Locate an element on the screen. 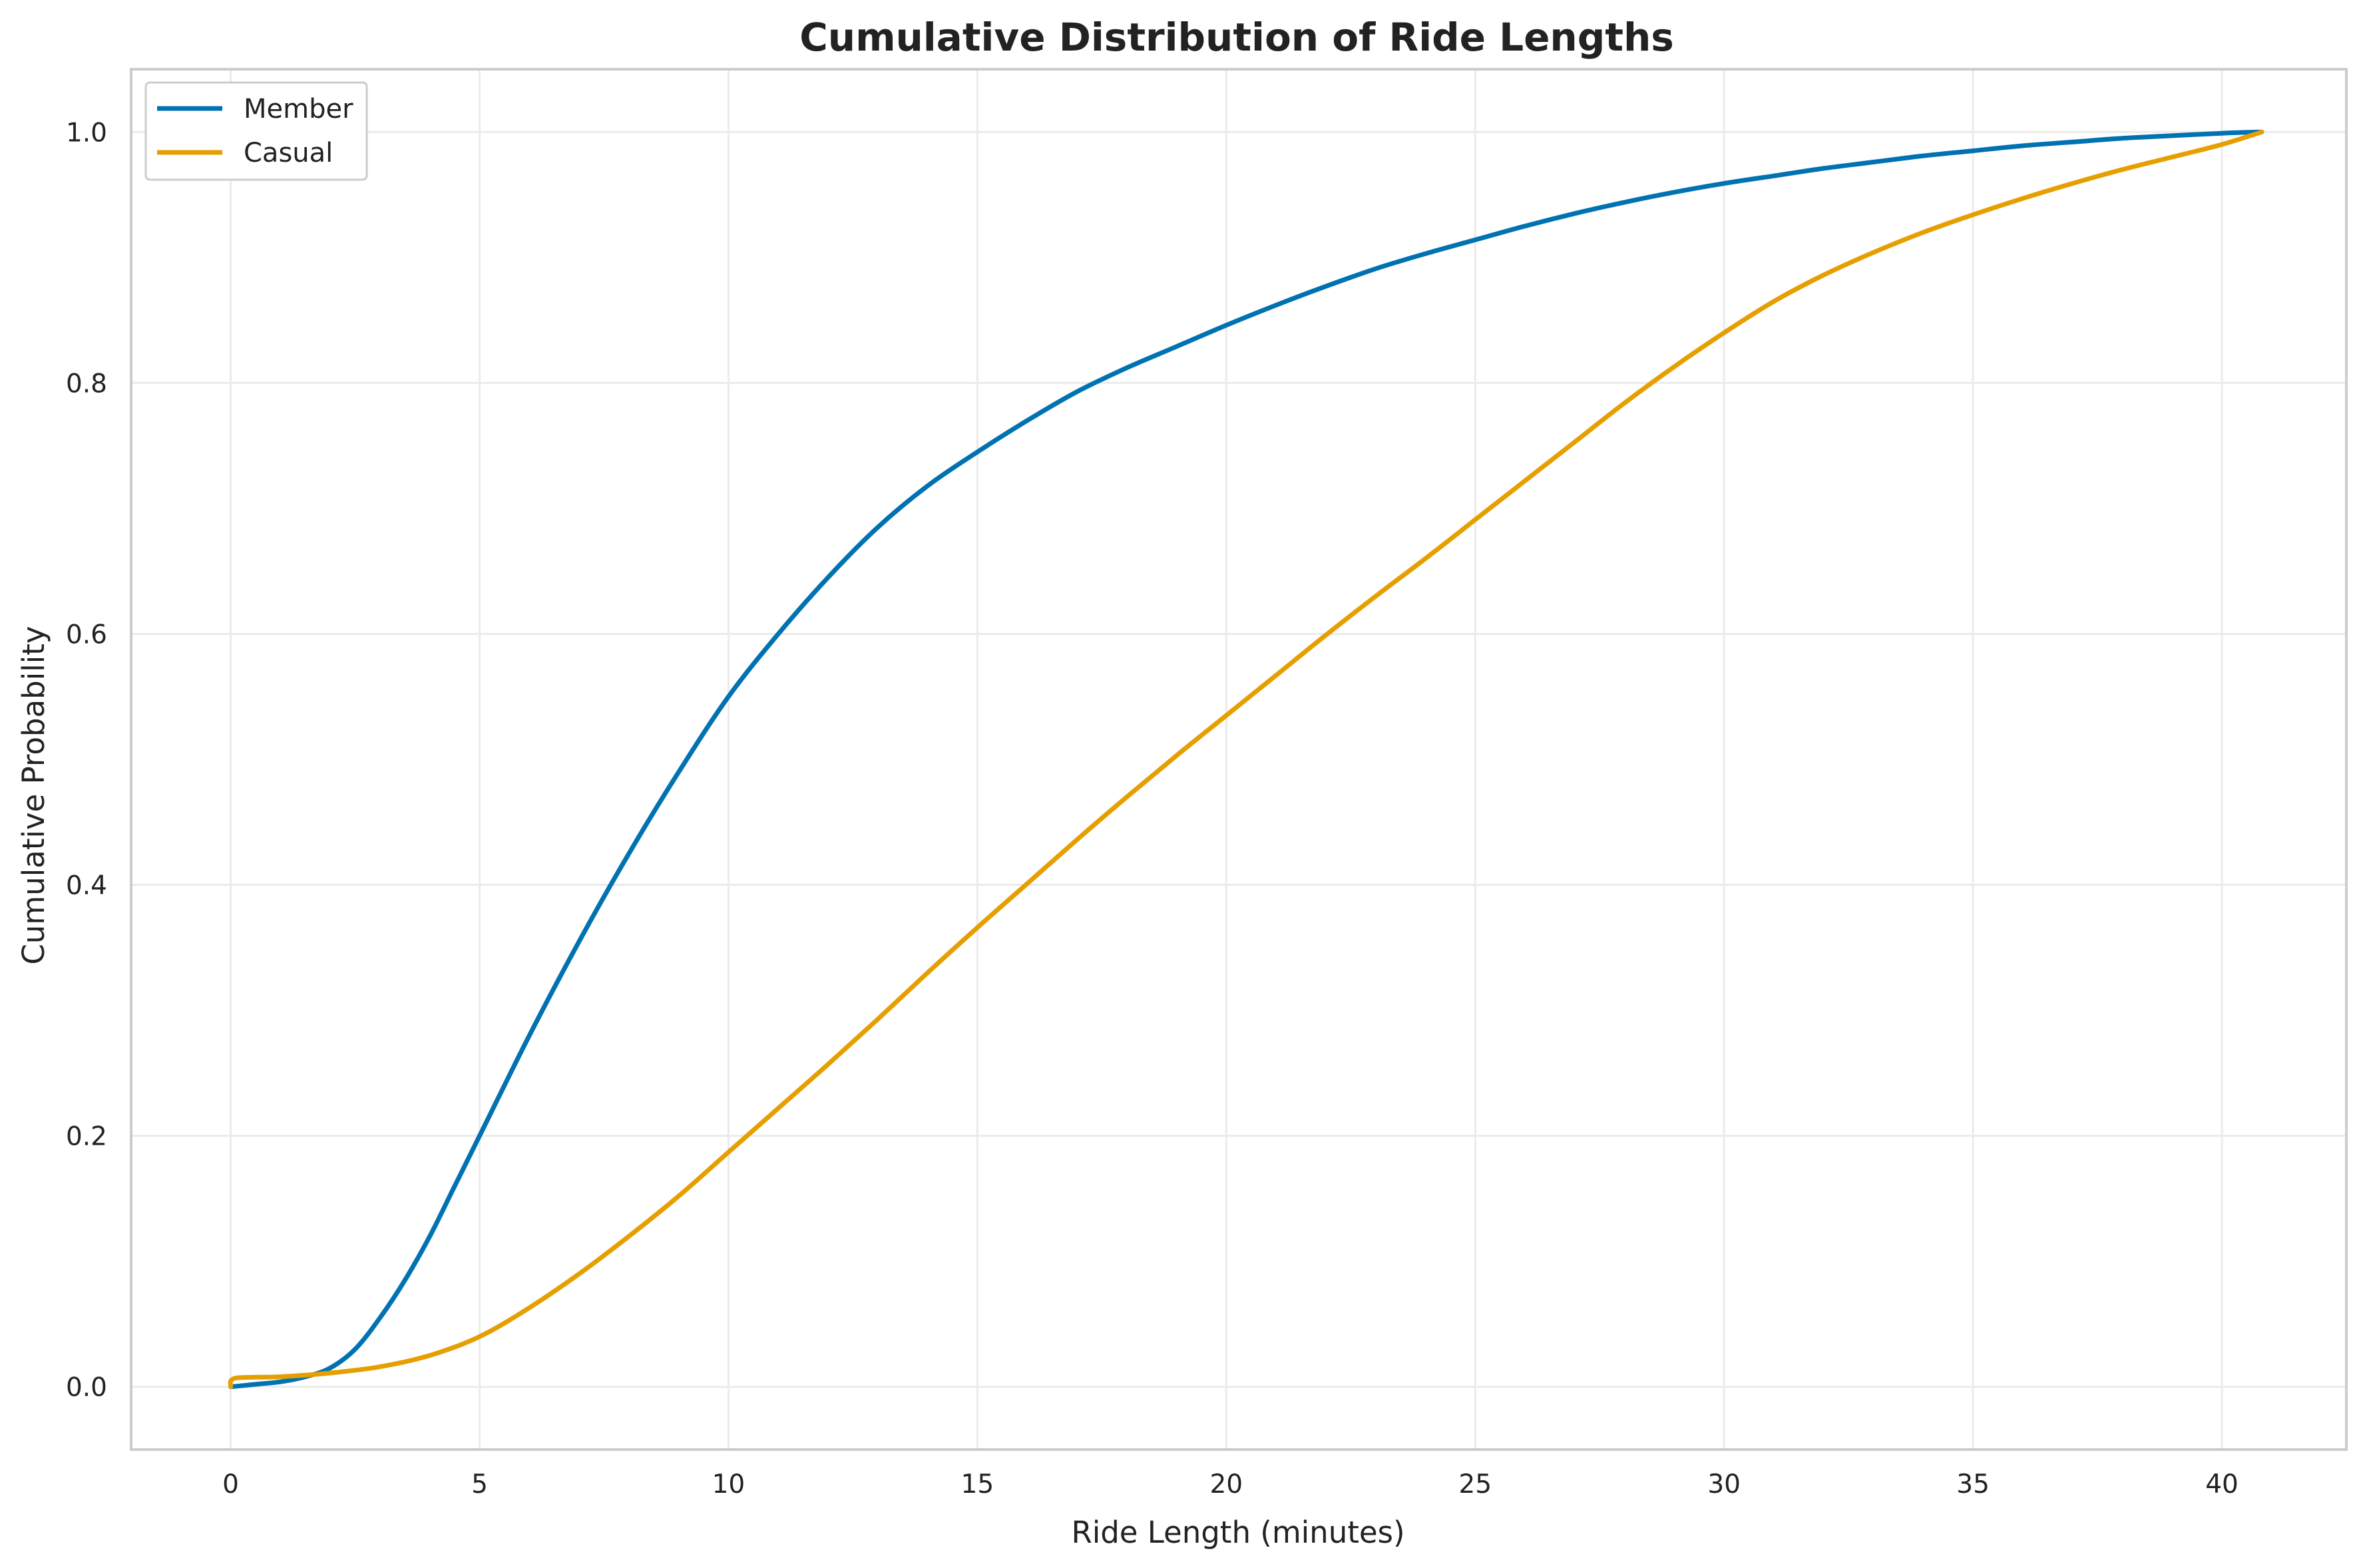  legend: Member Casual is located at coordinates (256, 131).